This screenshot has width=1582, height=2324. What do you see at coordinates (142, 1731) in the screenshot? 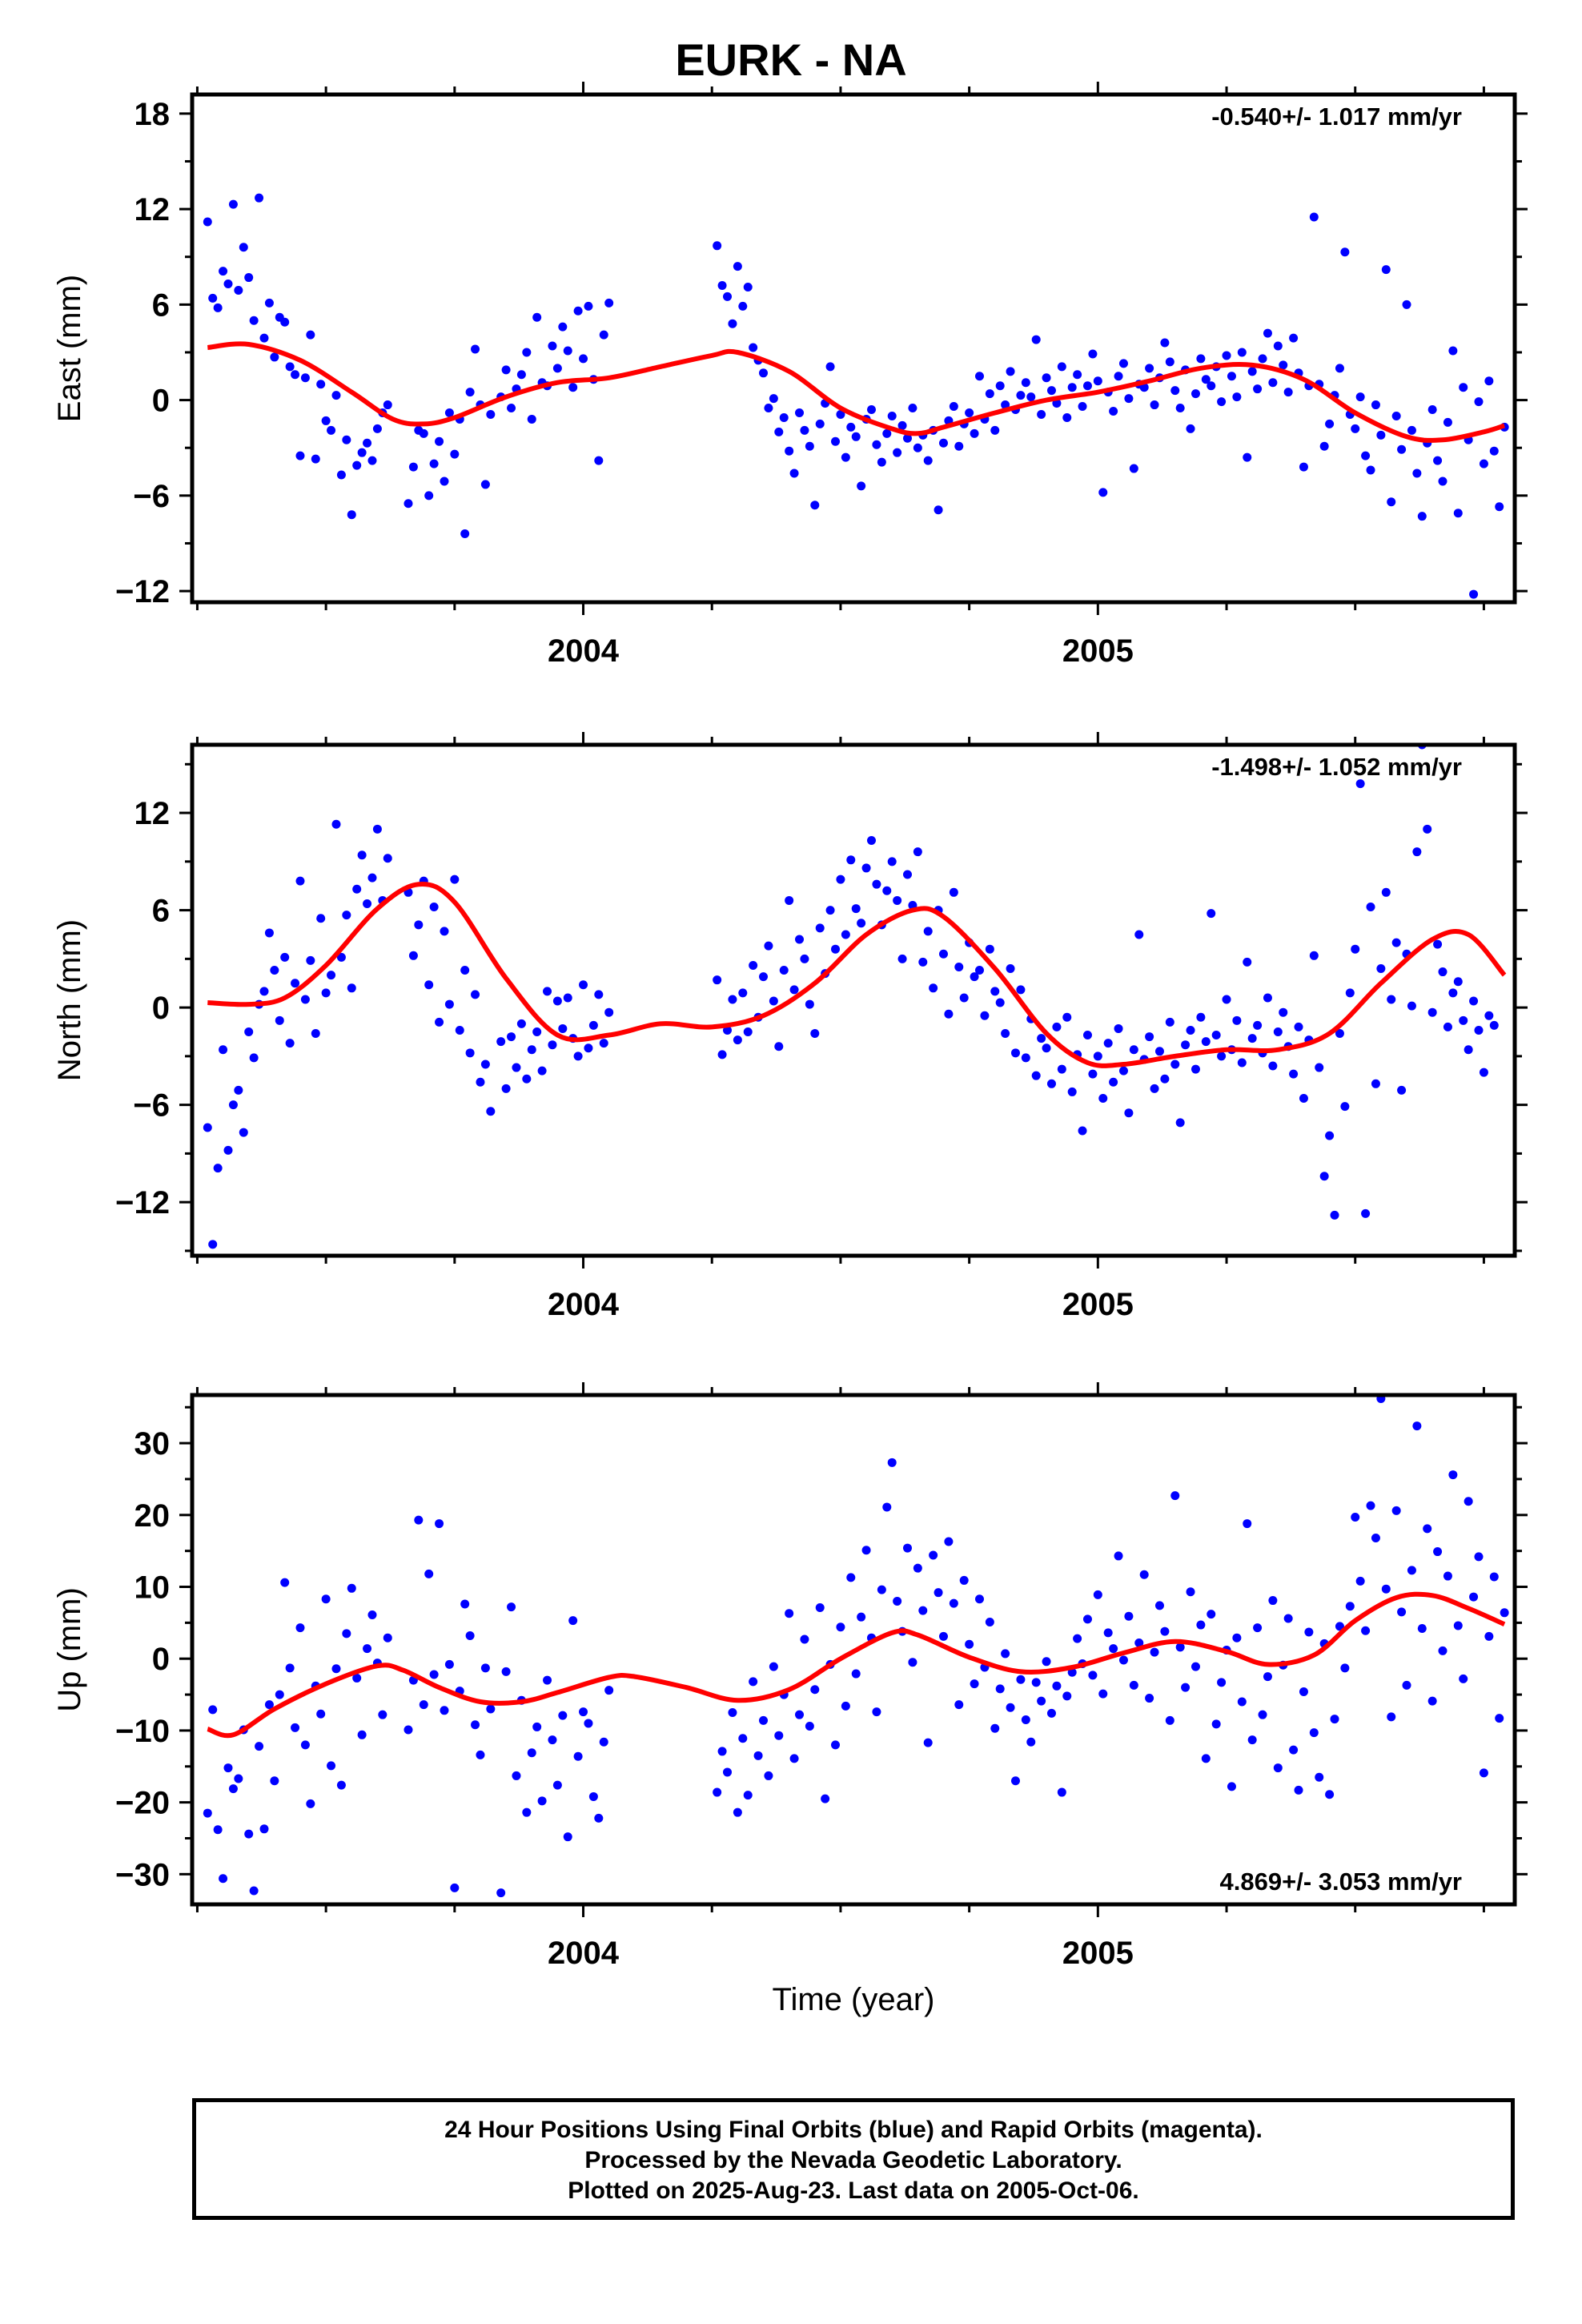
I see `y-tick-label: −10` at bounding box center [142, 1731].